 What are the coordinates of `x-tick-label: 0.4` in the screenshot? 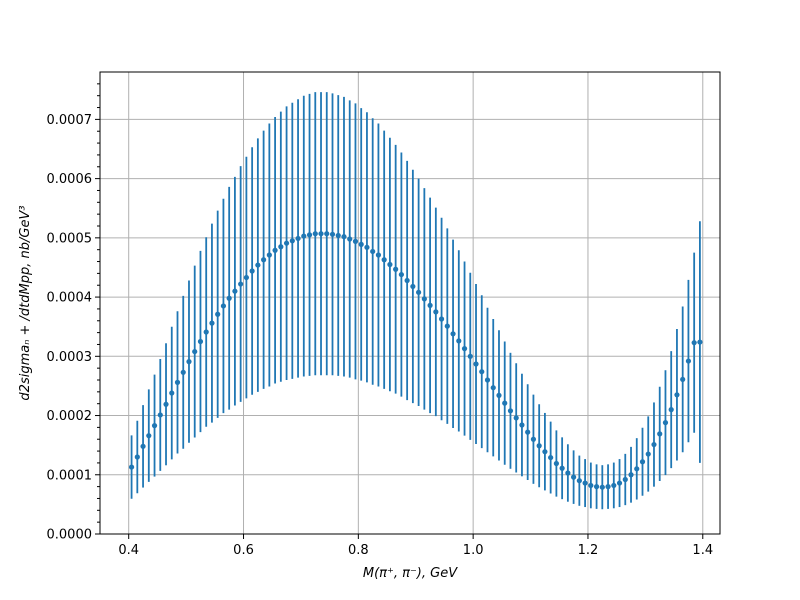 It's located at (128, 550).